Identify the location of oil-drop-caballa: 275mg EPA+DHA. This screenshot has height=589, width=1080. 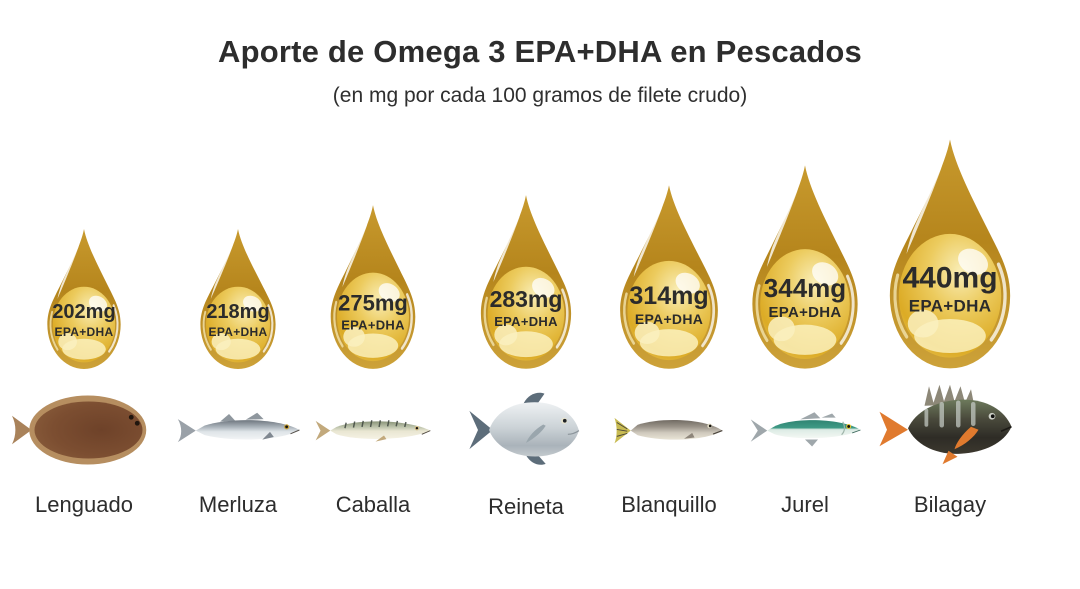
(373, 287).